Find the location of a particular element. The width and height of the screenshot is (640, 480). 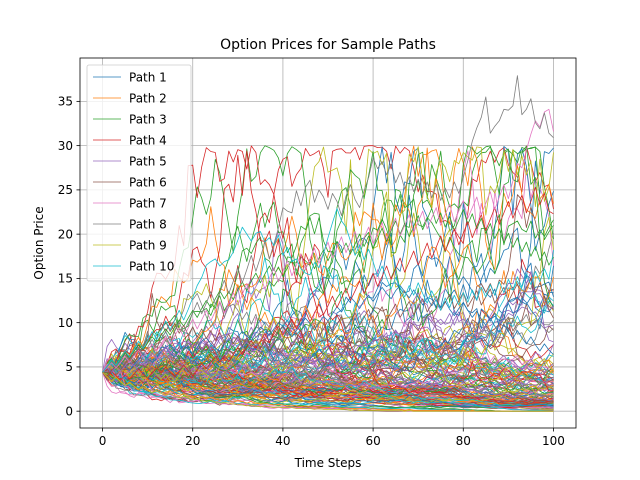

x-tick-label: 20 is located at coordinates (192, 441).